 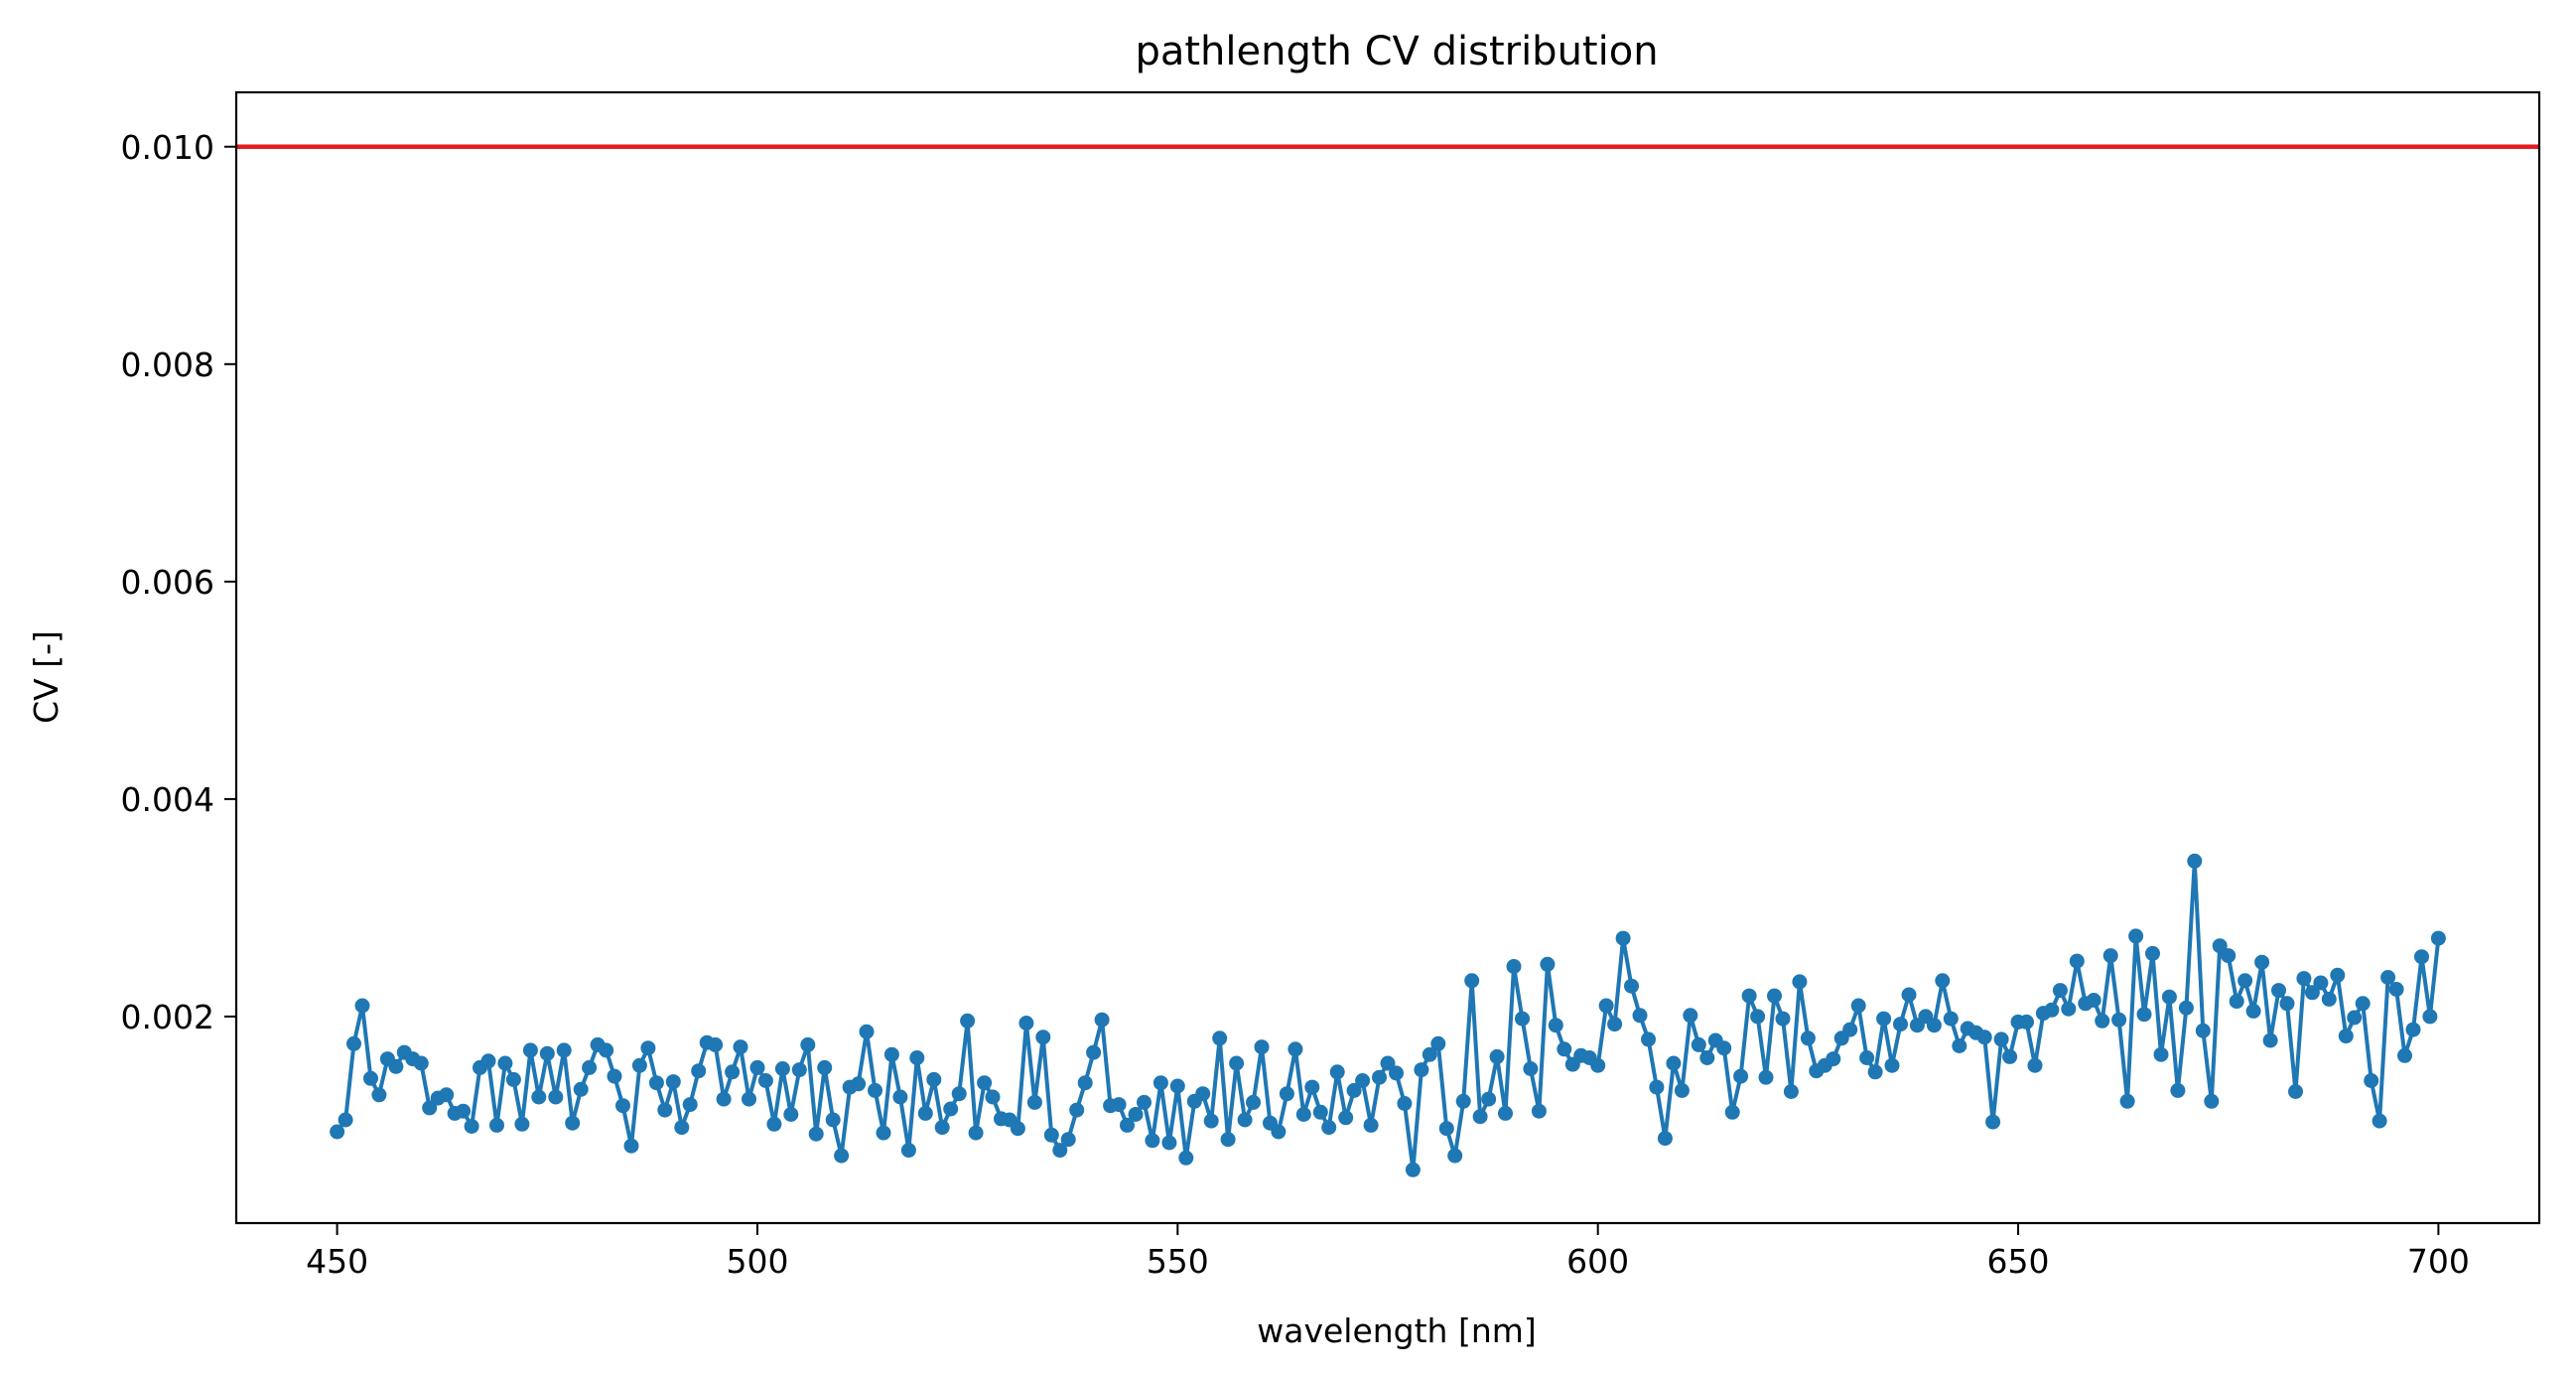 What do you see at coordinates (2438, 1261) in the screenshot?
I see `x-tick-label: 700` at bounding box center [2438, 1261].